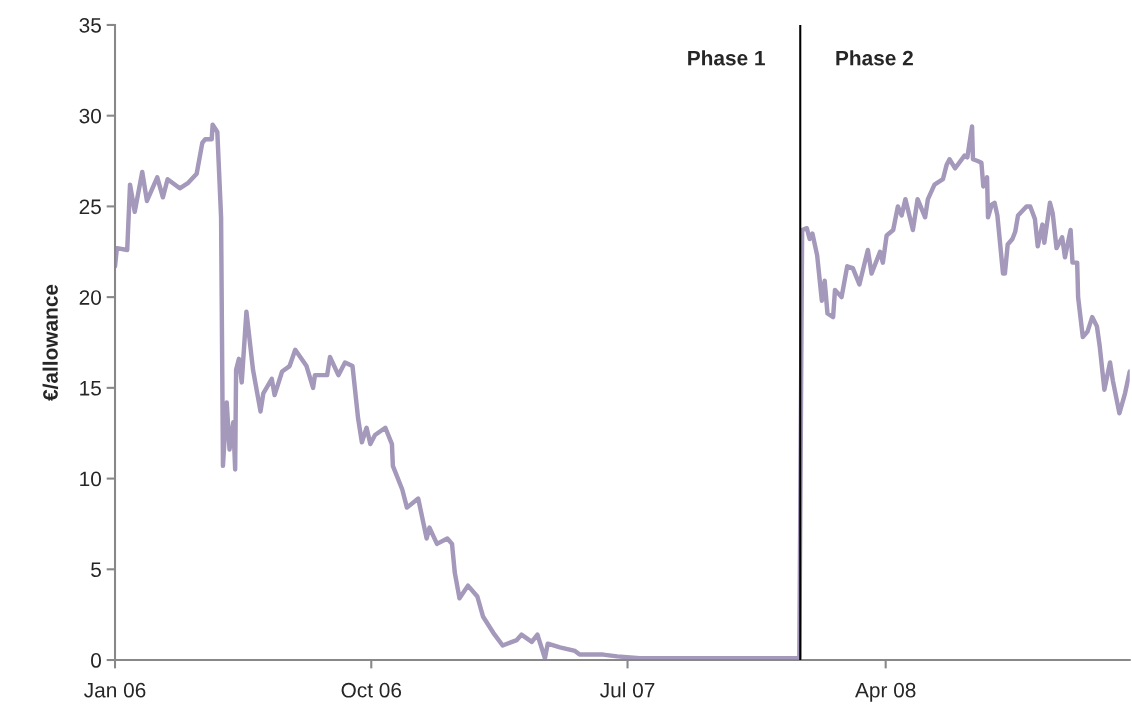 This screenshot has height=713, width=1132. What do you see at coordinates (874, 58) in the screenshot?
I see `annotation: Phase 2` at bounding box center [874, 58].